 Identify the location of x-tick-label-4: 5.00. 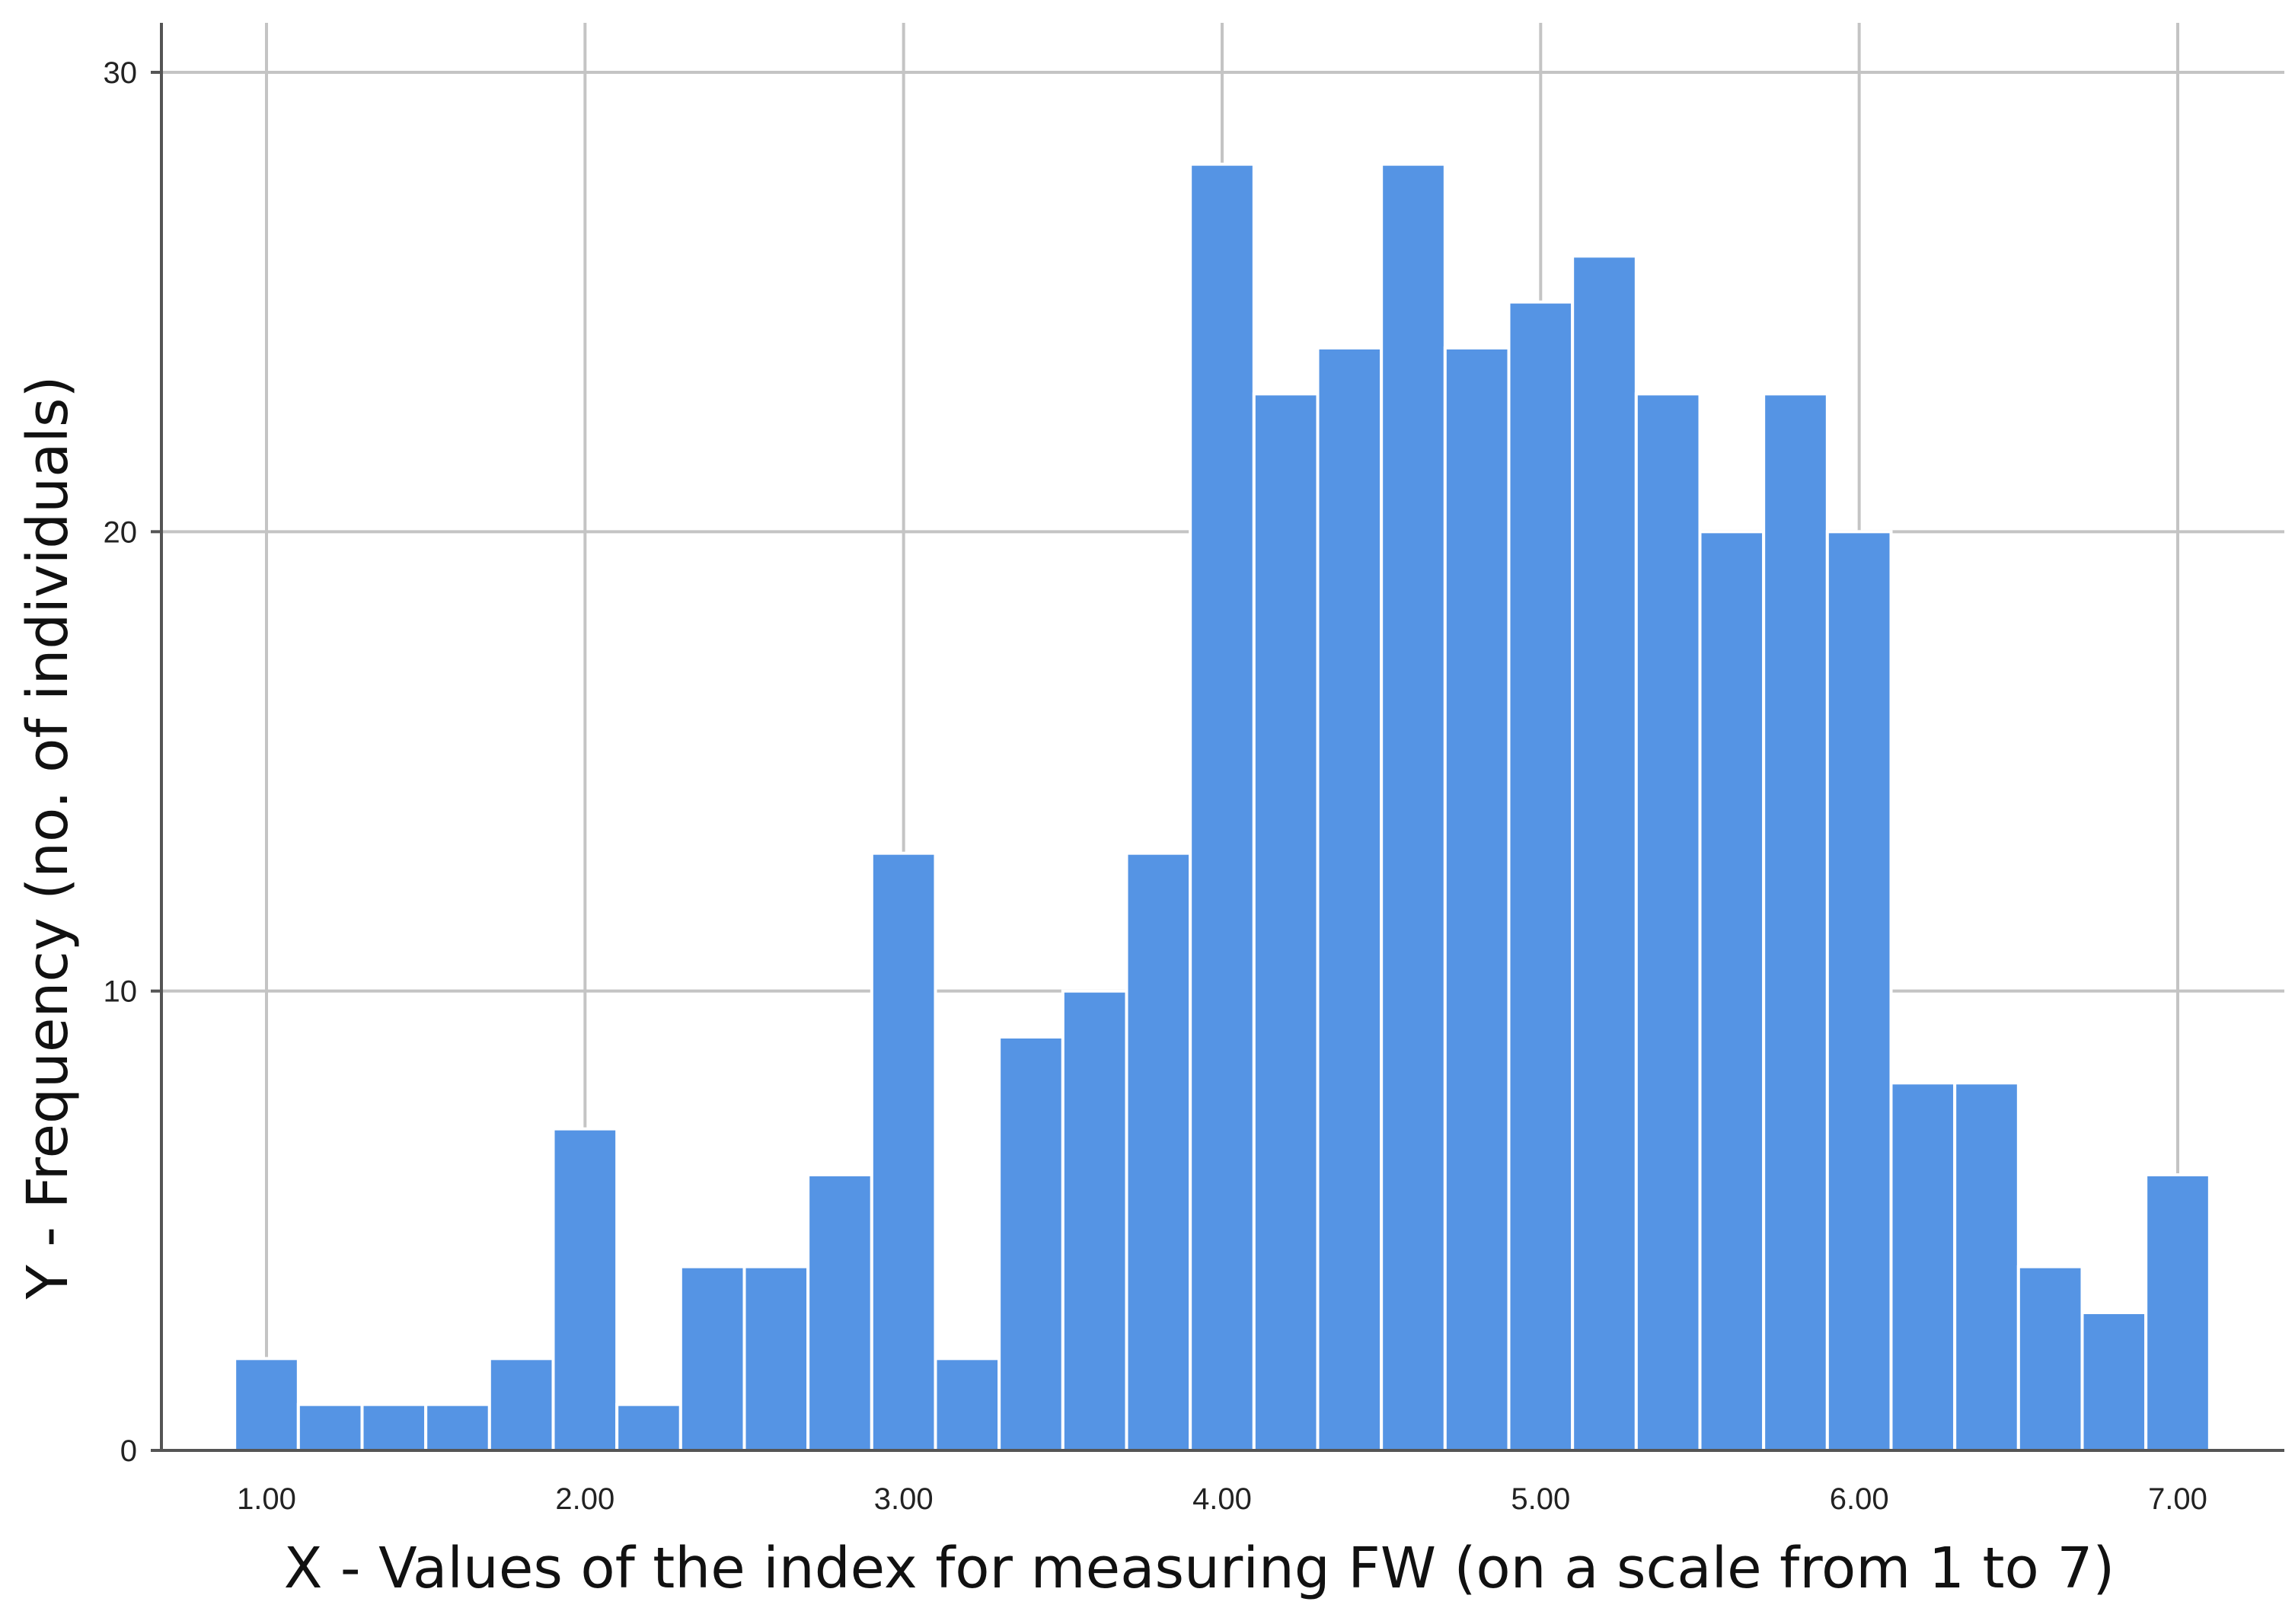
(1540, 1499).